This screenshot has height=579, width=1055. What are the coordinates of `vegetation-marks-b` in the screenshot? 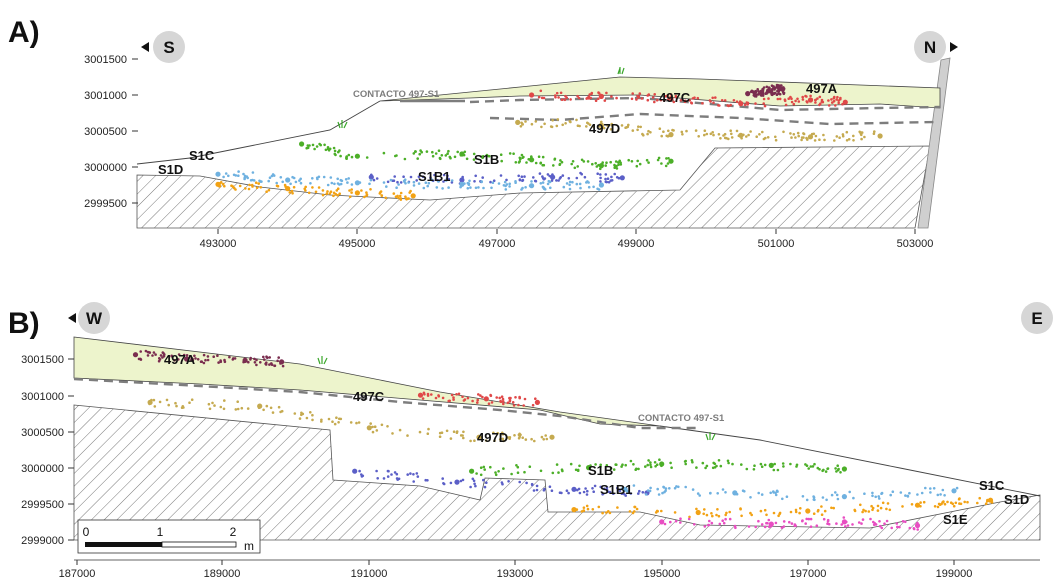 It's located at (516, 398).